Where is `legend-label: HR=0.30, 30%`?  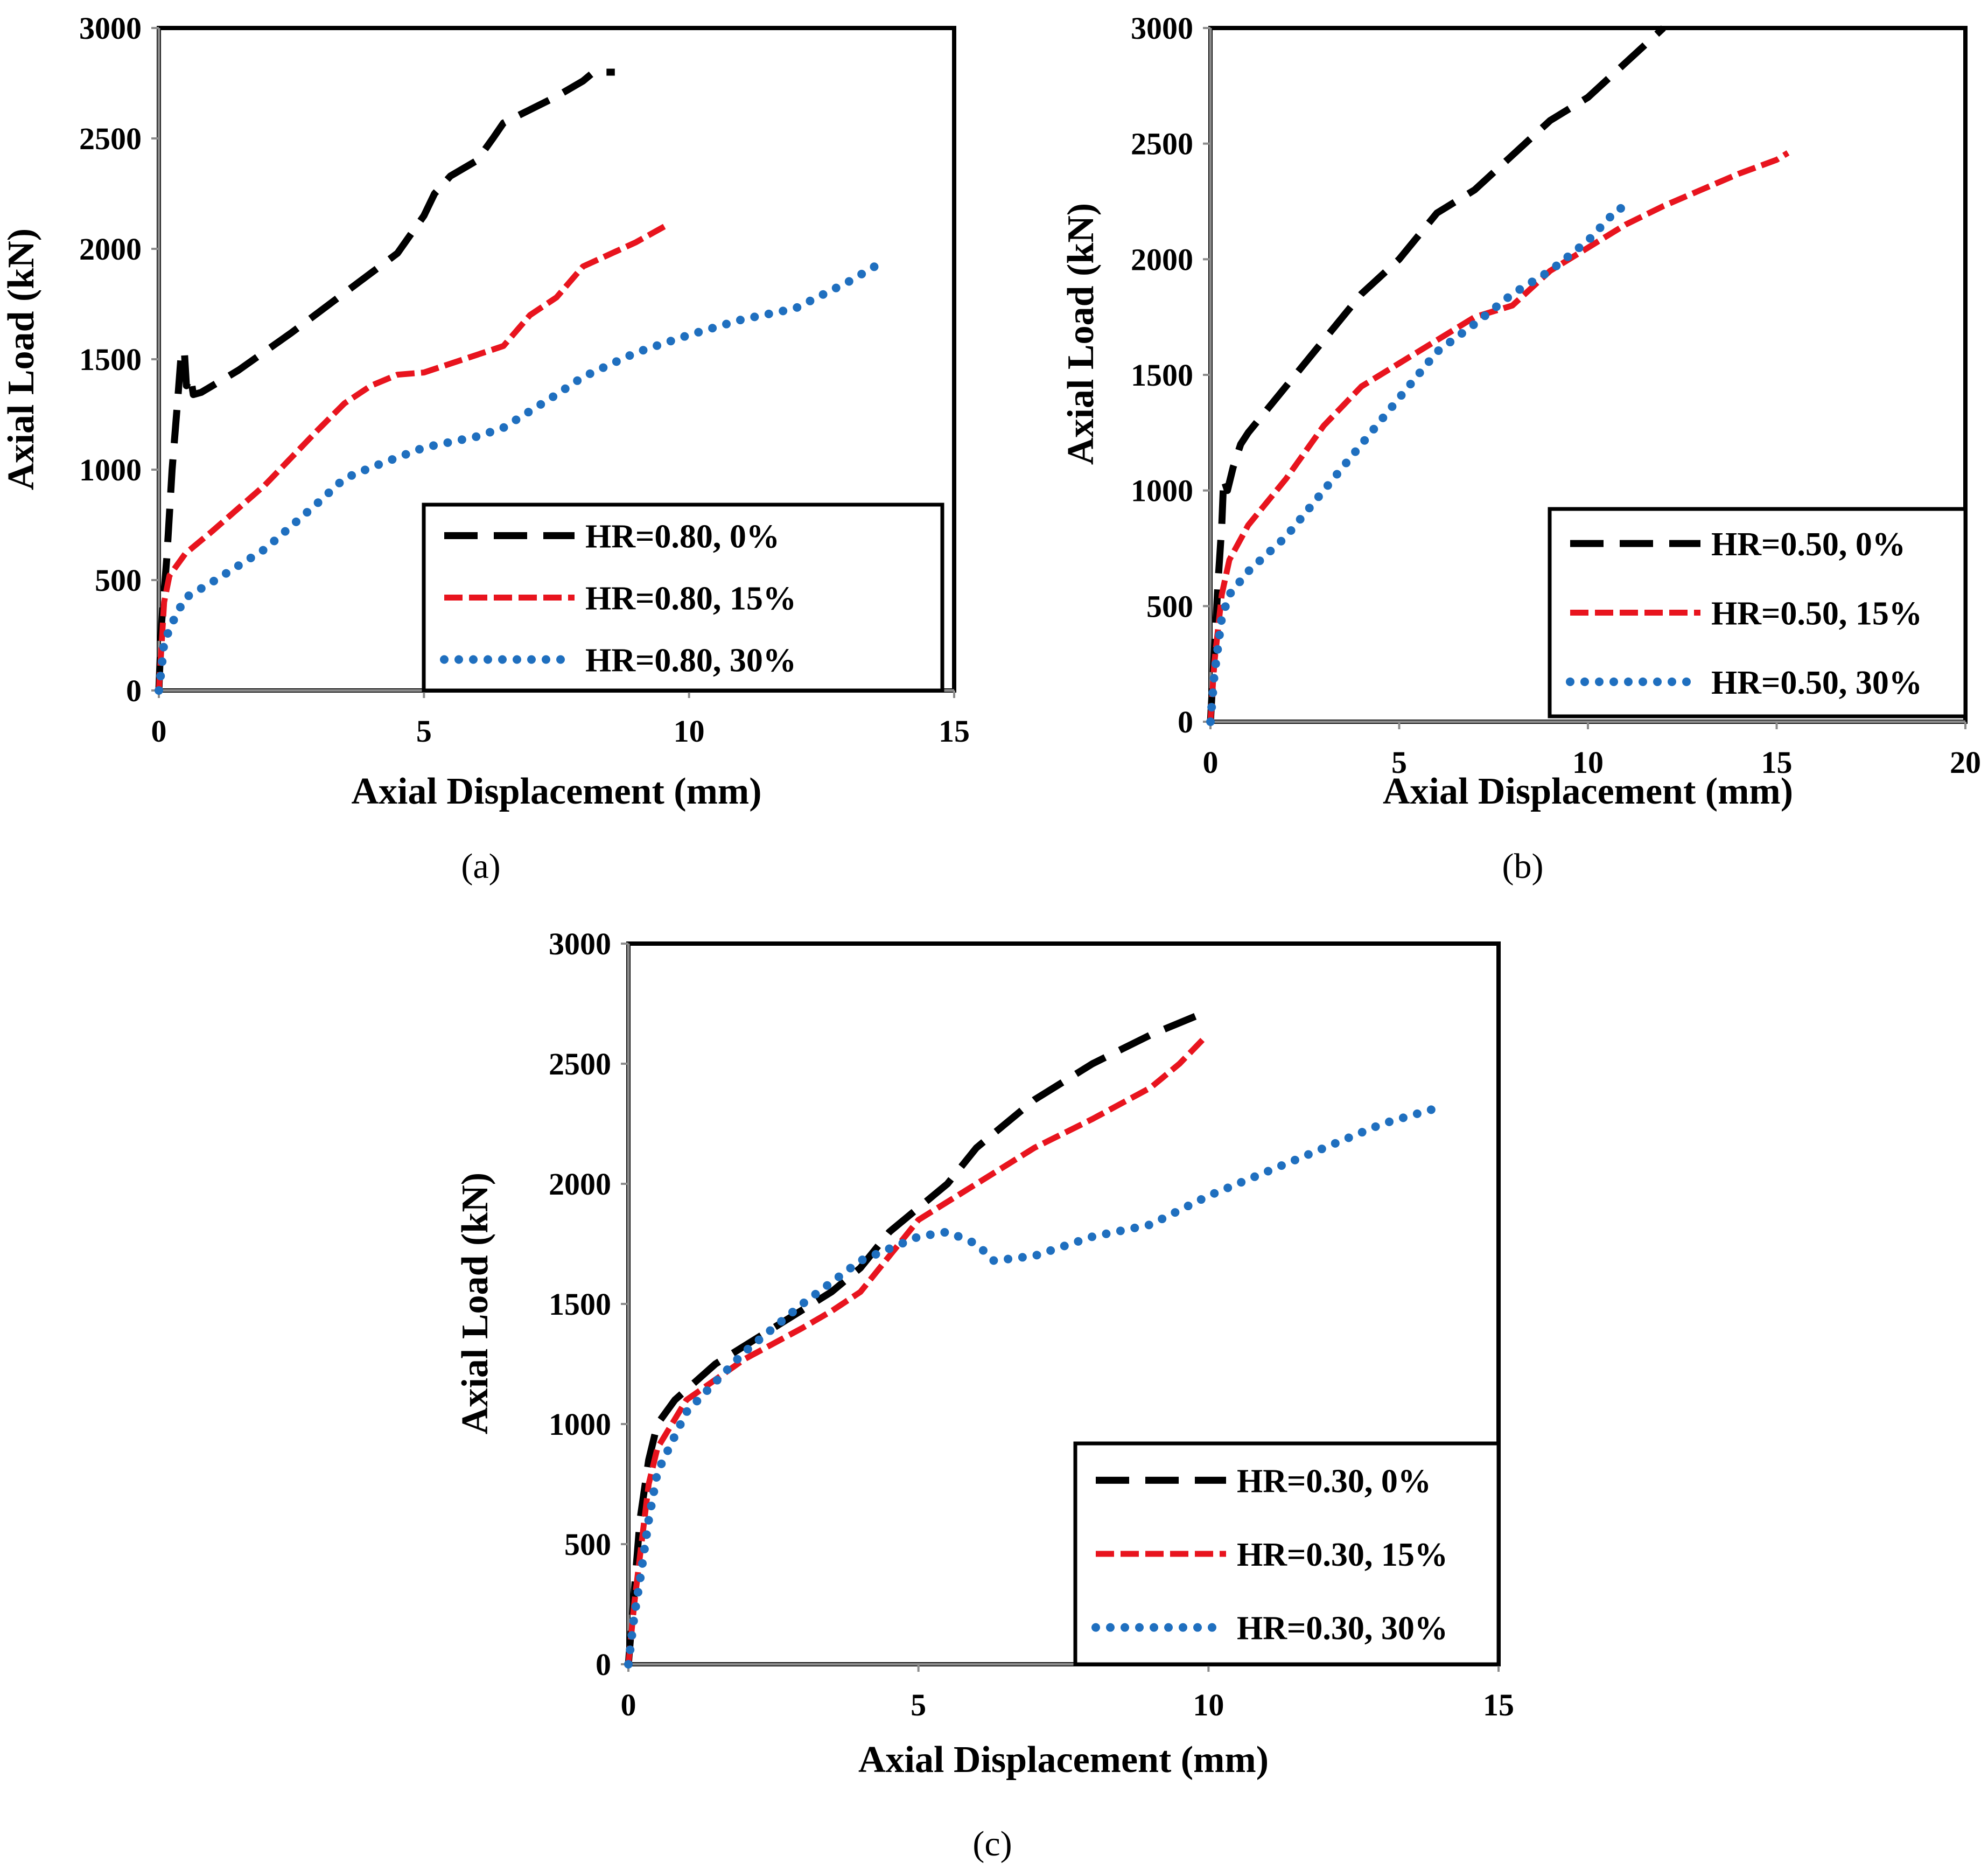 legend-label: HR=0.30, 30% is located at coordinates (1342, 1628).